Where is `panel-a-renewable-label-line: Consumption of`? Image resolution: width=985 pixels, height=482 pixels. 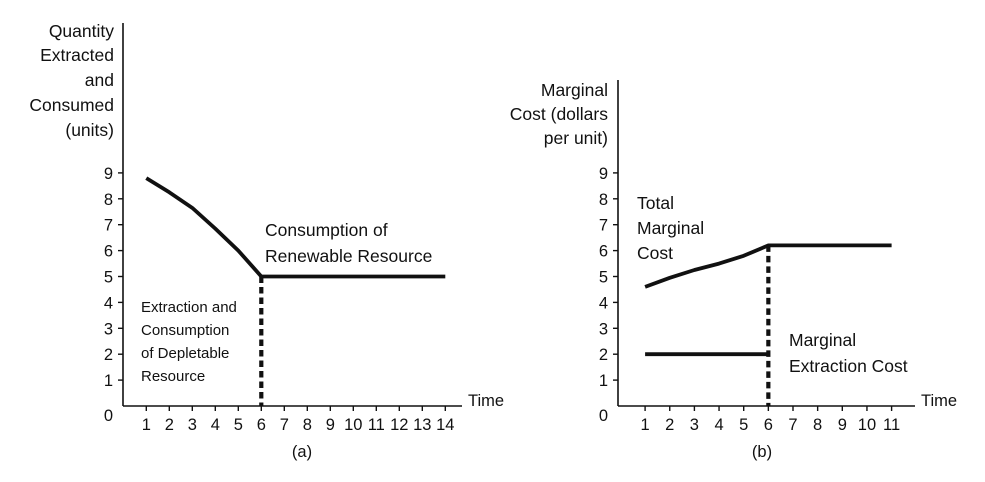 panel-a-renewable-label-line: Consumption of is located at coordinates (326, 230).